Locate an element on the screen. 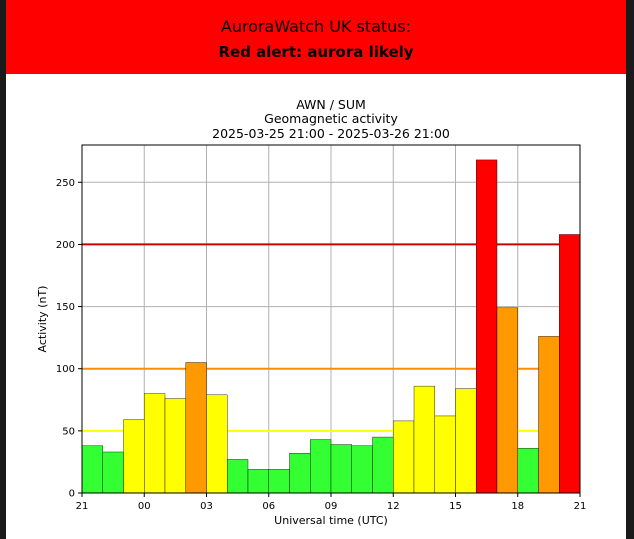 The width and height of the screenshot is (634, 539). x-tick-label: 12 is located at coordinates (393, 506).